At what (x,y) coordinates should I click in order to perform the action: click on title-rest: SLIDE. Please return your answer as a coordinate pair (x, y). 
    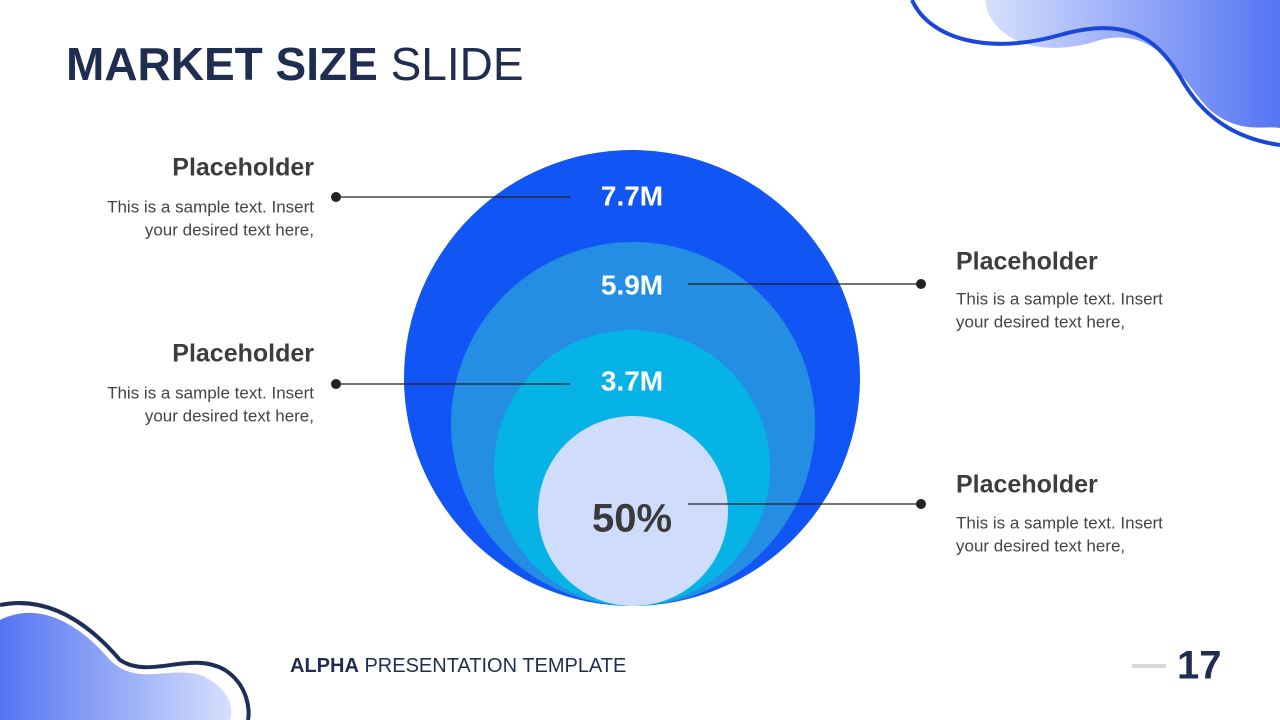
    Looking at the image, I should click on (457, 64).